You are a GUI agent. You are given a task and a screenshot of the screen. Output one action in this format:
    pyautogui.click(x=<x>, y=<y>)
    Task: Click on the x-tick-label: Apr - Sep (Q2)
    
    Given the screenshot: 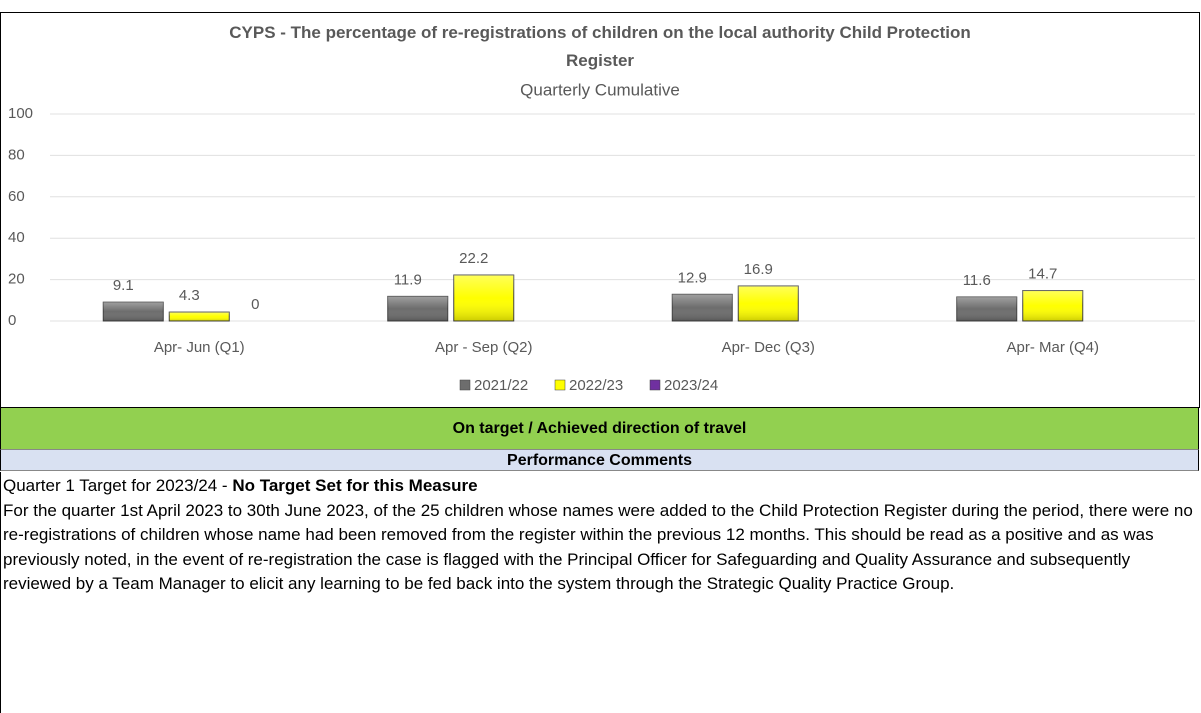 What is the action you would take?
    pyautogui.click(x=484, y=347)
    